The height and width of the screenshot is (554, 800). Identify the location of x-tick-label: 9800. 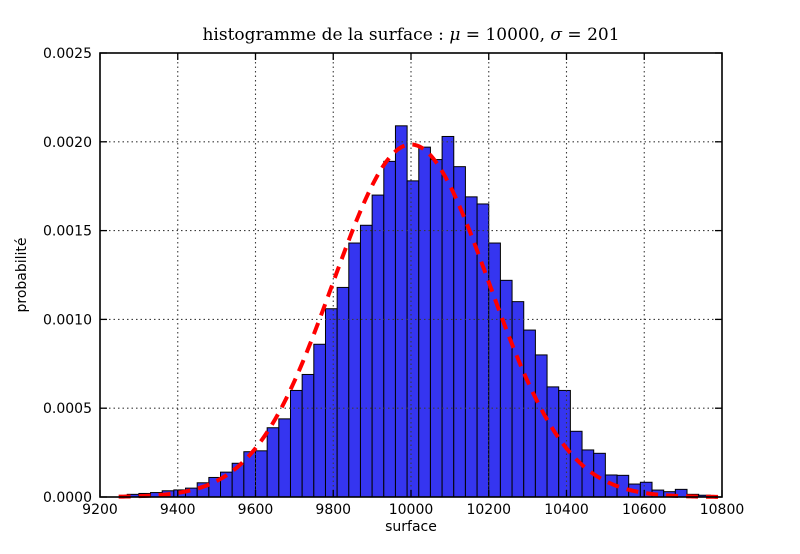
(333, 510).